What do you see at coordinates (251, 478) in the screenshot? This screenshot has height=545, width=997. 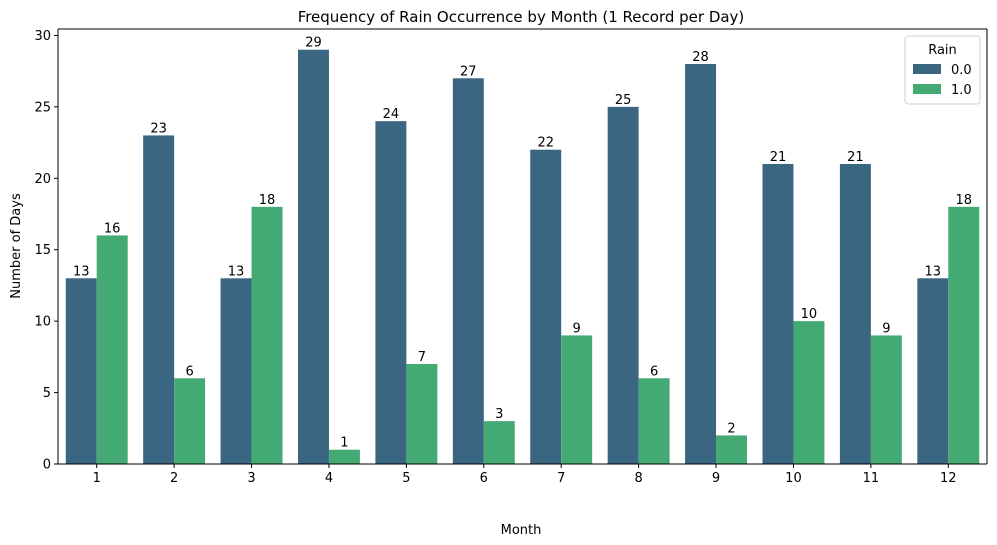 I see `x-tick-label: 3` at bounding box center [251, 478].